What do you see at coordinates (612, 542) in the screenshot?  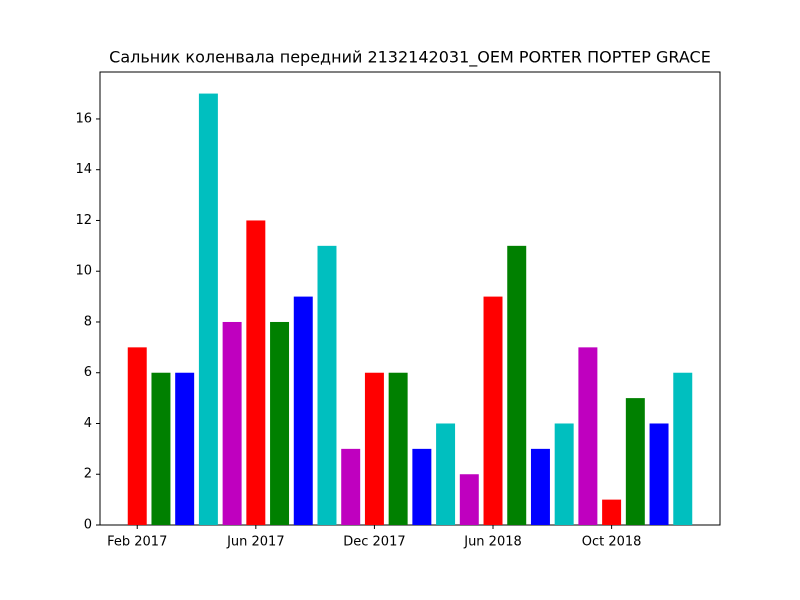 I see `x-tick-label: Oct 2018` at bounding box center [612, 542].